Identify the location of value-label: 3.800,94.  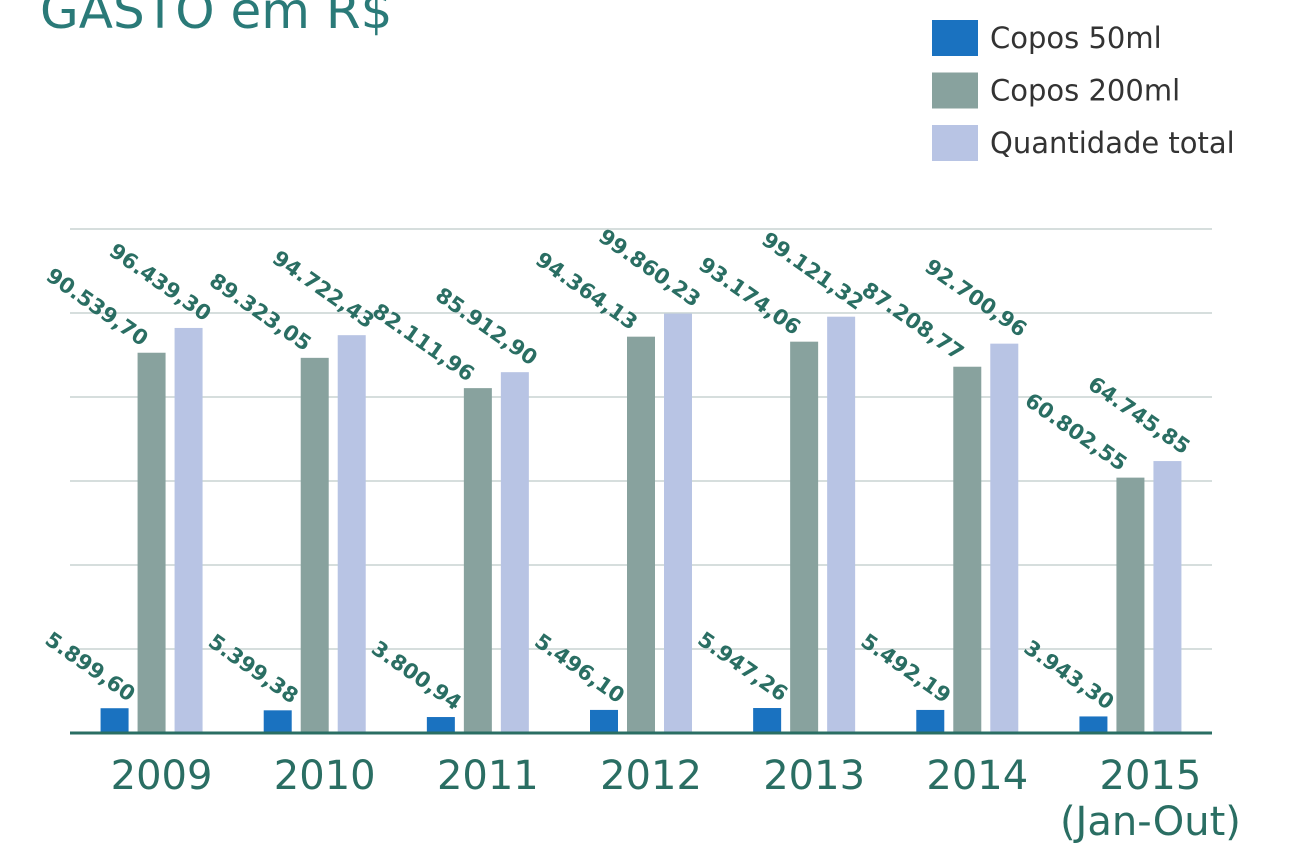
(416, 675).